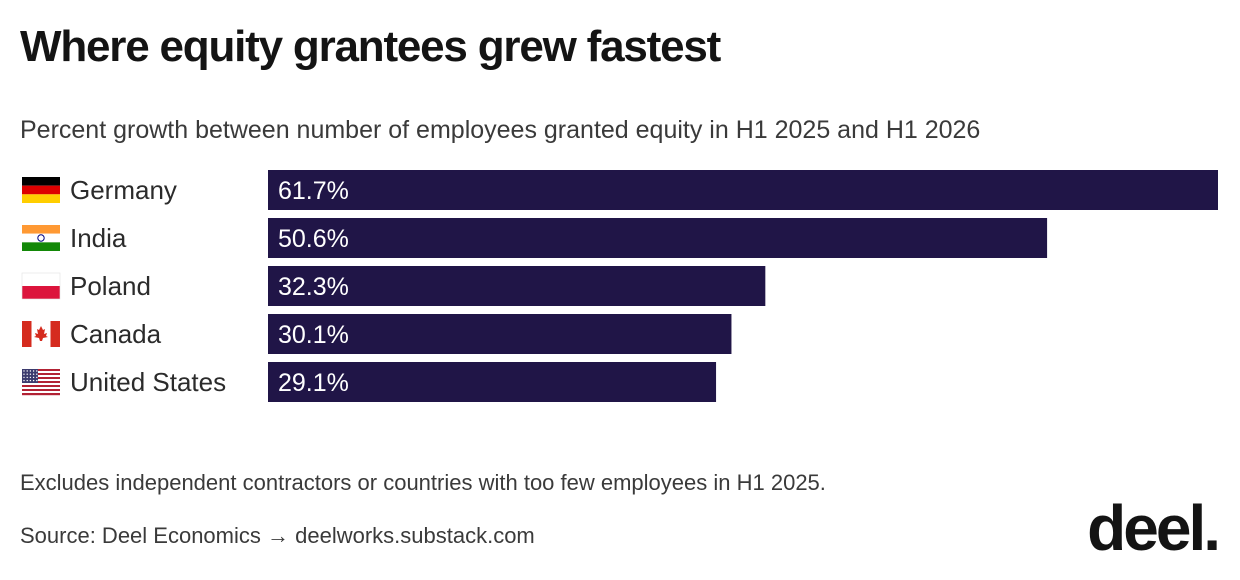 Image resolution: width=1240 pixels, height=580 pixels. What do you see at coordinates (370, 46) in the screenshot?
I see `chart-title: Where equity grantees grew fastest` at bounding box center [370, 46].